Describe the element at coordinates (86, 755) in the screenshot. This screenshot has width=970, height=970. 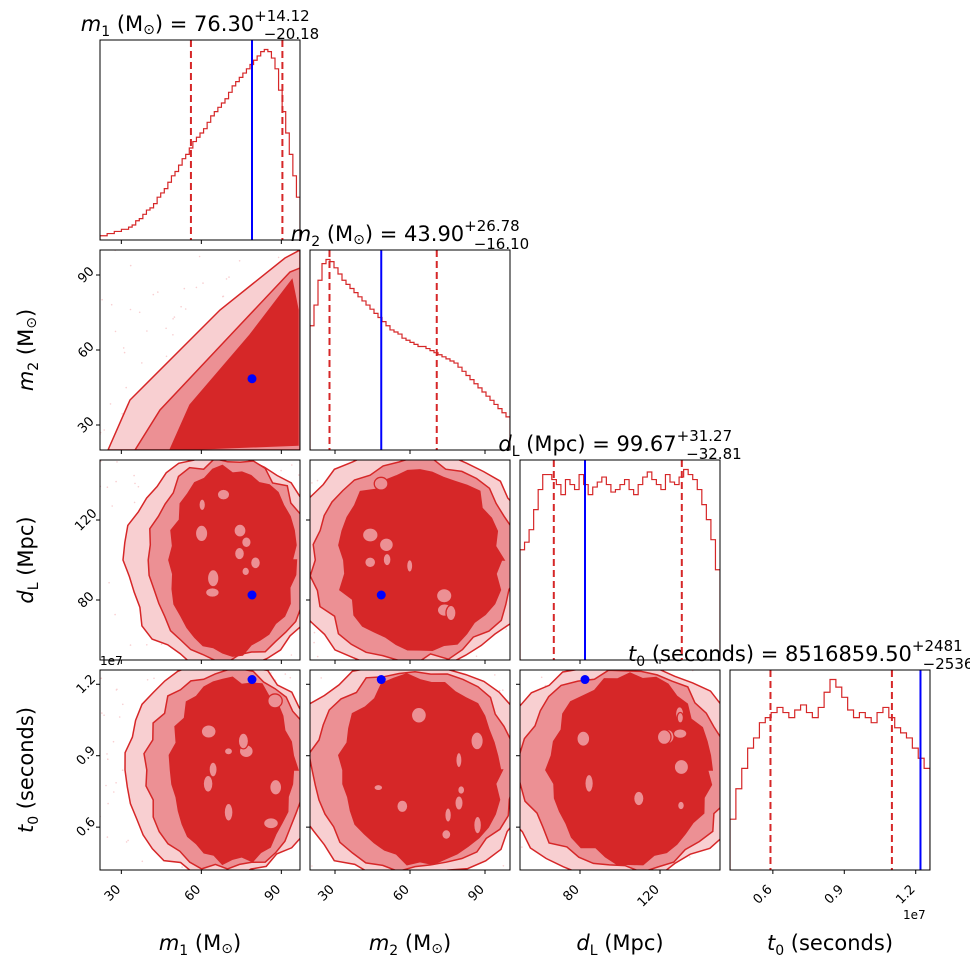
I see `ytick-label-t0: 0.9` at that location.